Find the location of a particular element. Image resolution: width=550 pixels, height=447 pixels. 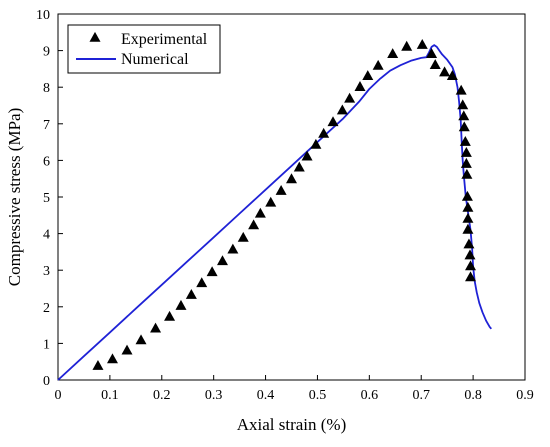

x-tick-label: 0.4 is located at coordinates (266, 395).